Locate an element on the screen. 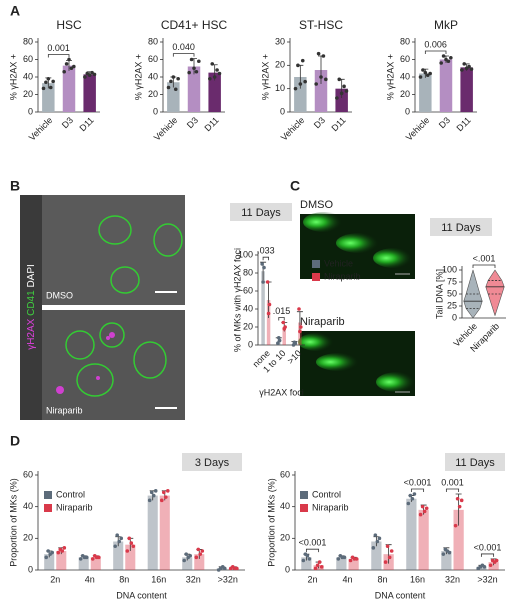 The width and height of the screenshot is (520, 612). x-axis-label: γH2AX foci is located at coordinates (281, 392).